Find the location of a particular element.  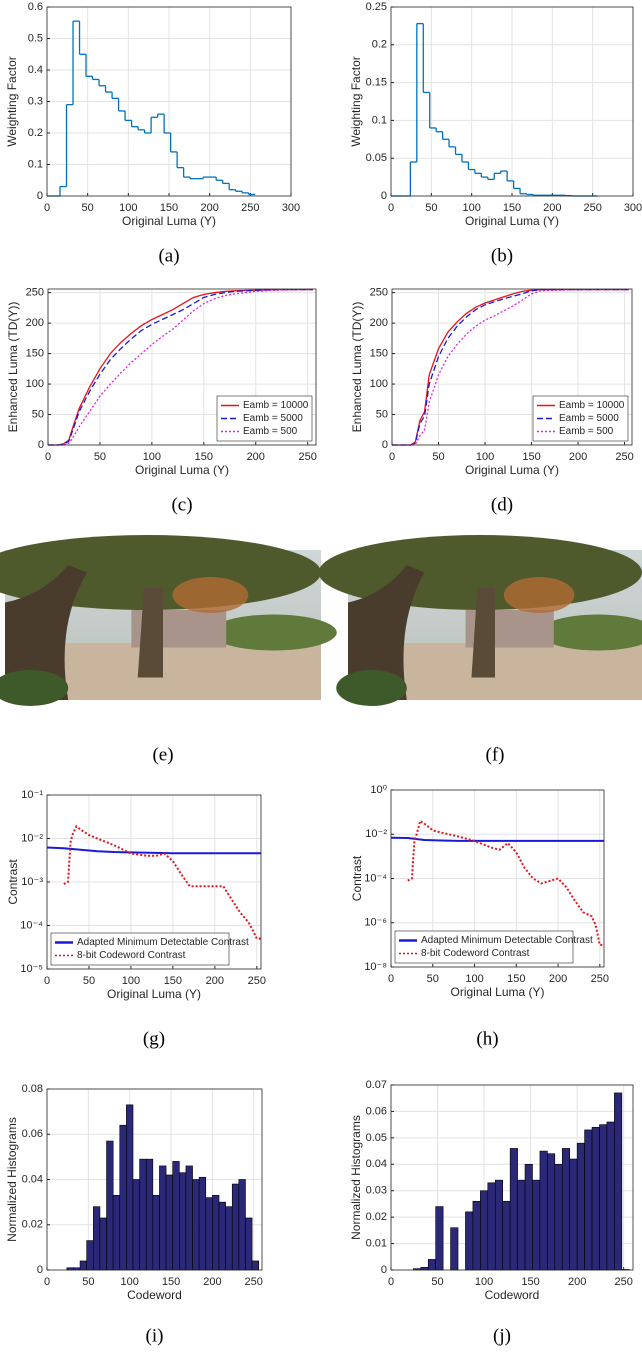

y-tick-label: 0.6 is located at coordinates (35, 7).